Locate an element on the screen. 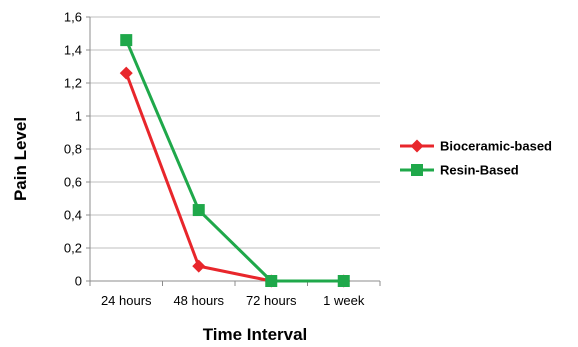 Image resolution: width=578 pixels, height=347 pixels. x-axis-title: Time Interval is located at coordinates (255, 334).